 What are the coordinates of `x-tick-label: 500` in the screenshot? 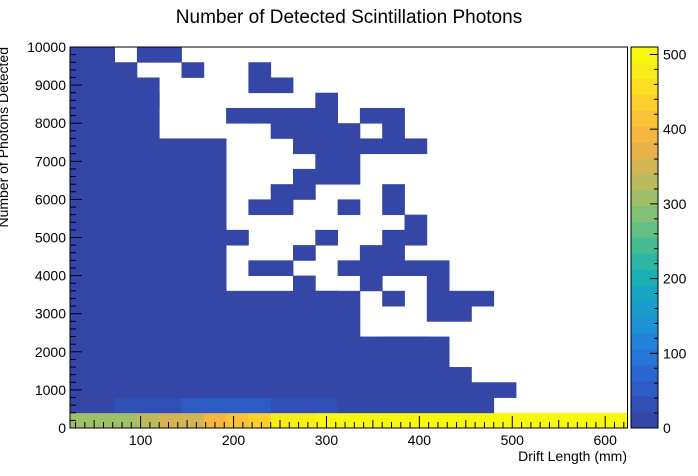 It's located at (513, 440).